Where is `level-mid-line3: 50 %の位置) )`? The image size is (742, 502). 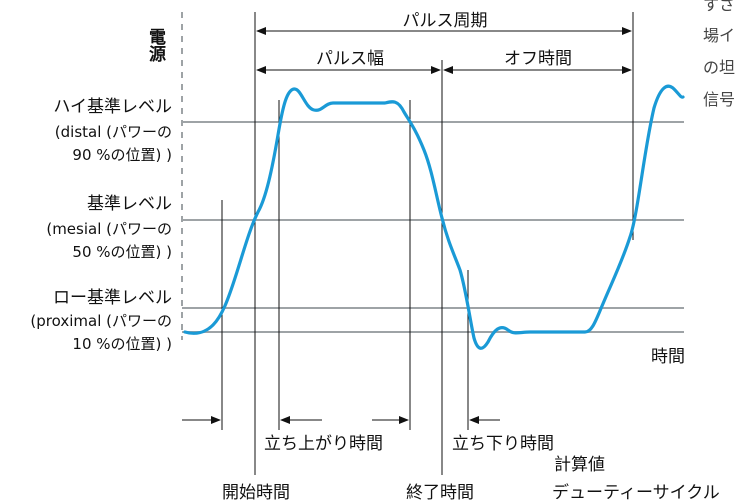
level-mid-line3: 50 %の位置) ) is located at coordinates (122, 252).